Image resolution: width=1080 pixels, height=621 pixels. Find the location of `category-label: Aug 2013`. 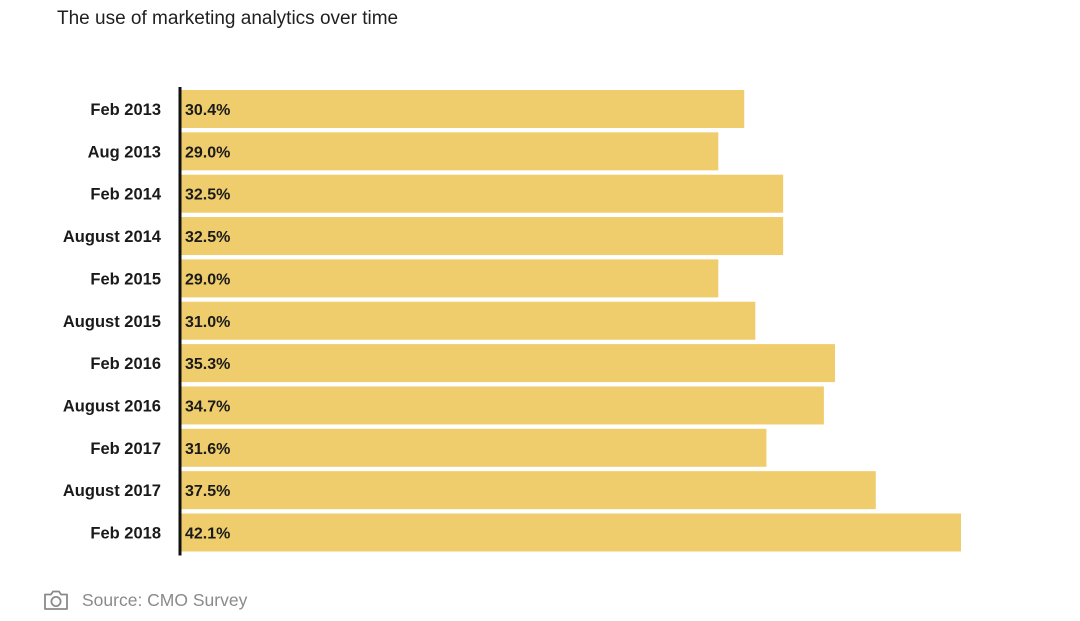

category-label: Aug 2013 is located at coordinates (124, 152).